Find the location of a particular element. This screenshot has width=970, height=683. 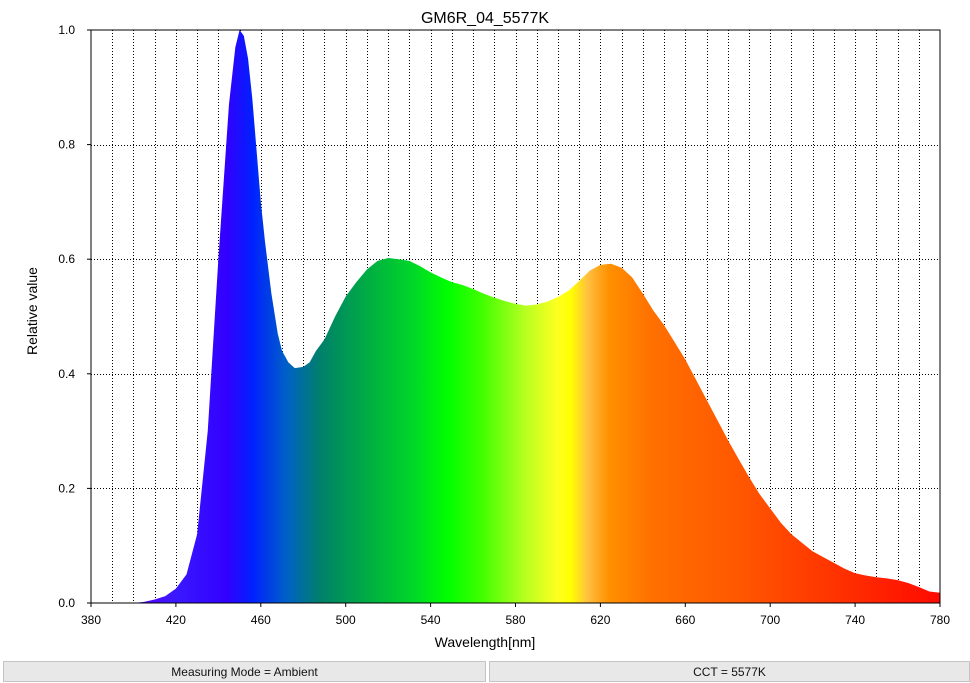

x-tick-label: 740 is located at coordinates (855, 620).